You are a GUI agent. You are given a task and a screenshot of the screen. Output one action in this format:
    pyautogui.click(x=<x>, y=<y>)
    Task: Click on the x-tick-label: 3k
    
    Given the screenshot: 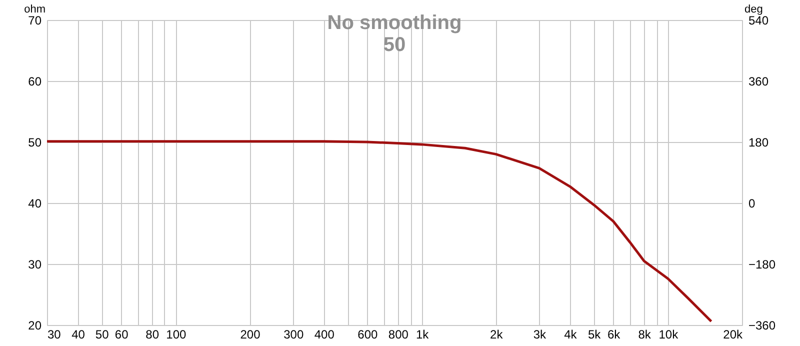 What is the action you would take?
    pyautogui.click(x=540, y=335)
    